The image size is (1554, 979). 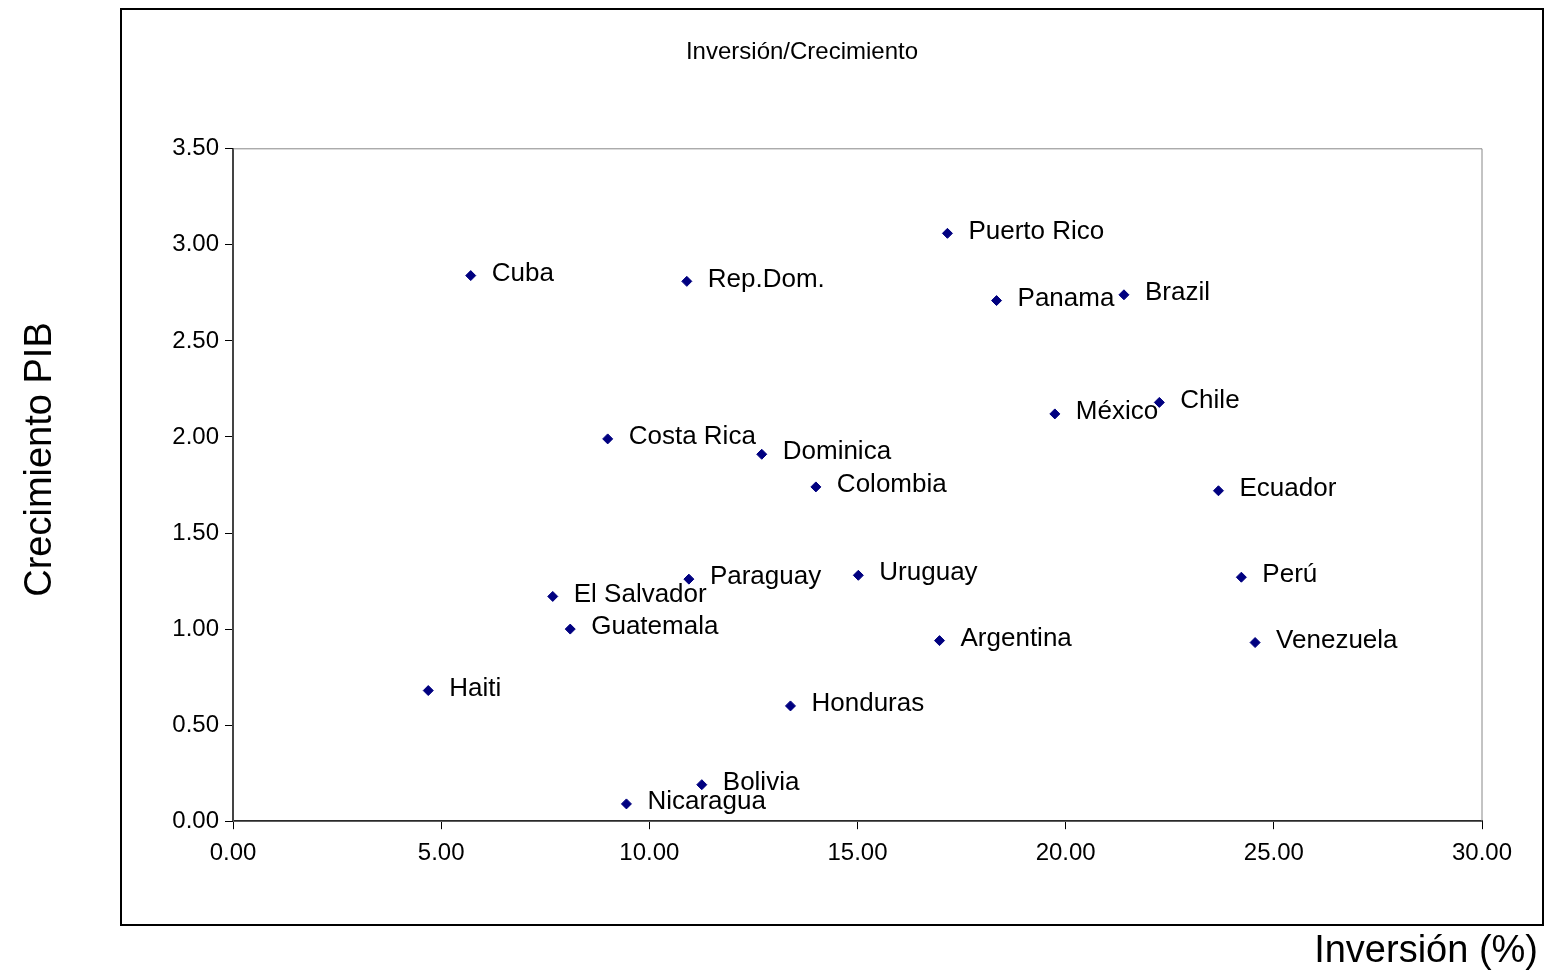 I want to click on annotation: Argentina, so click(x=1016, y=636).